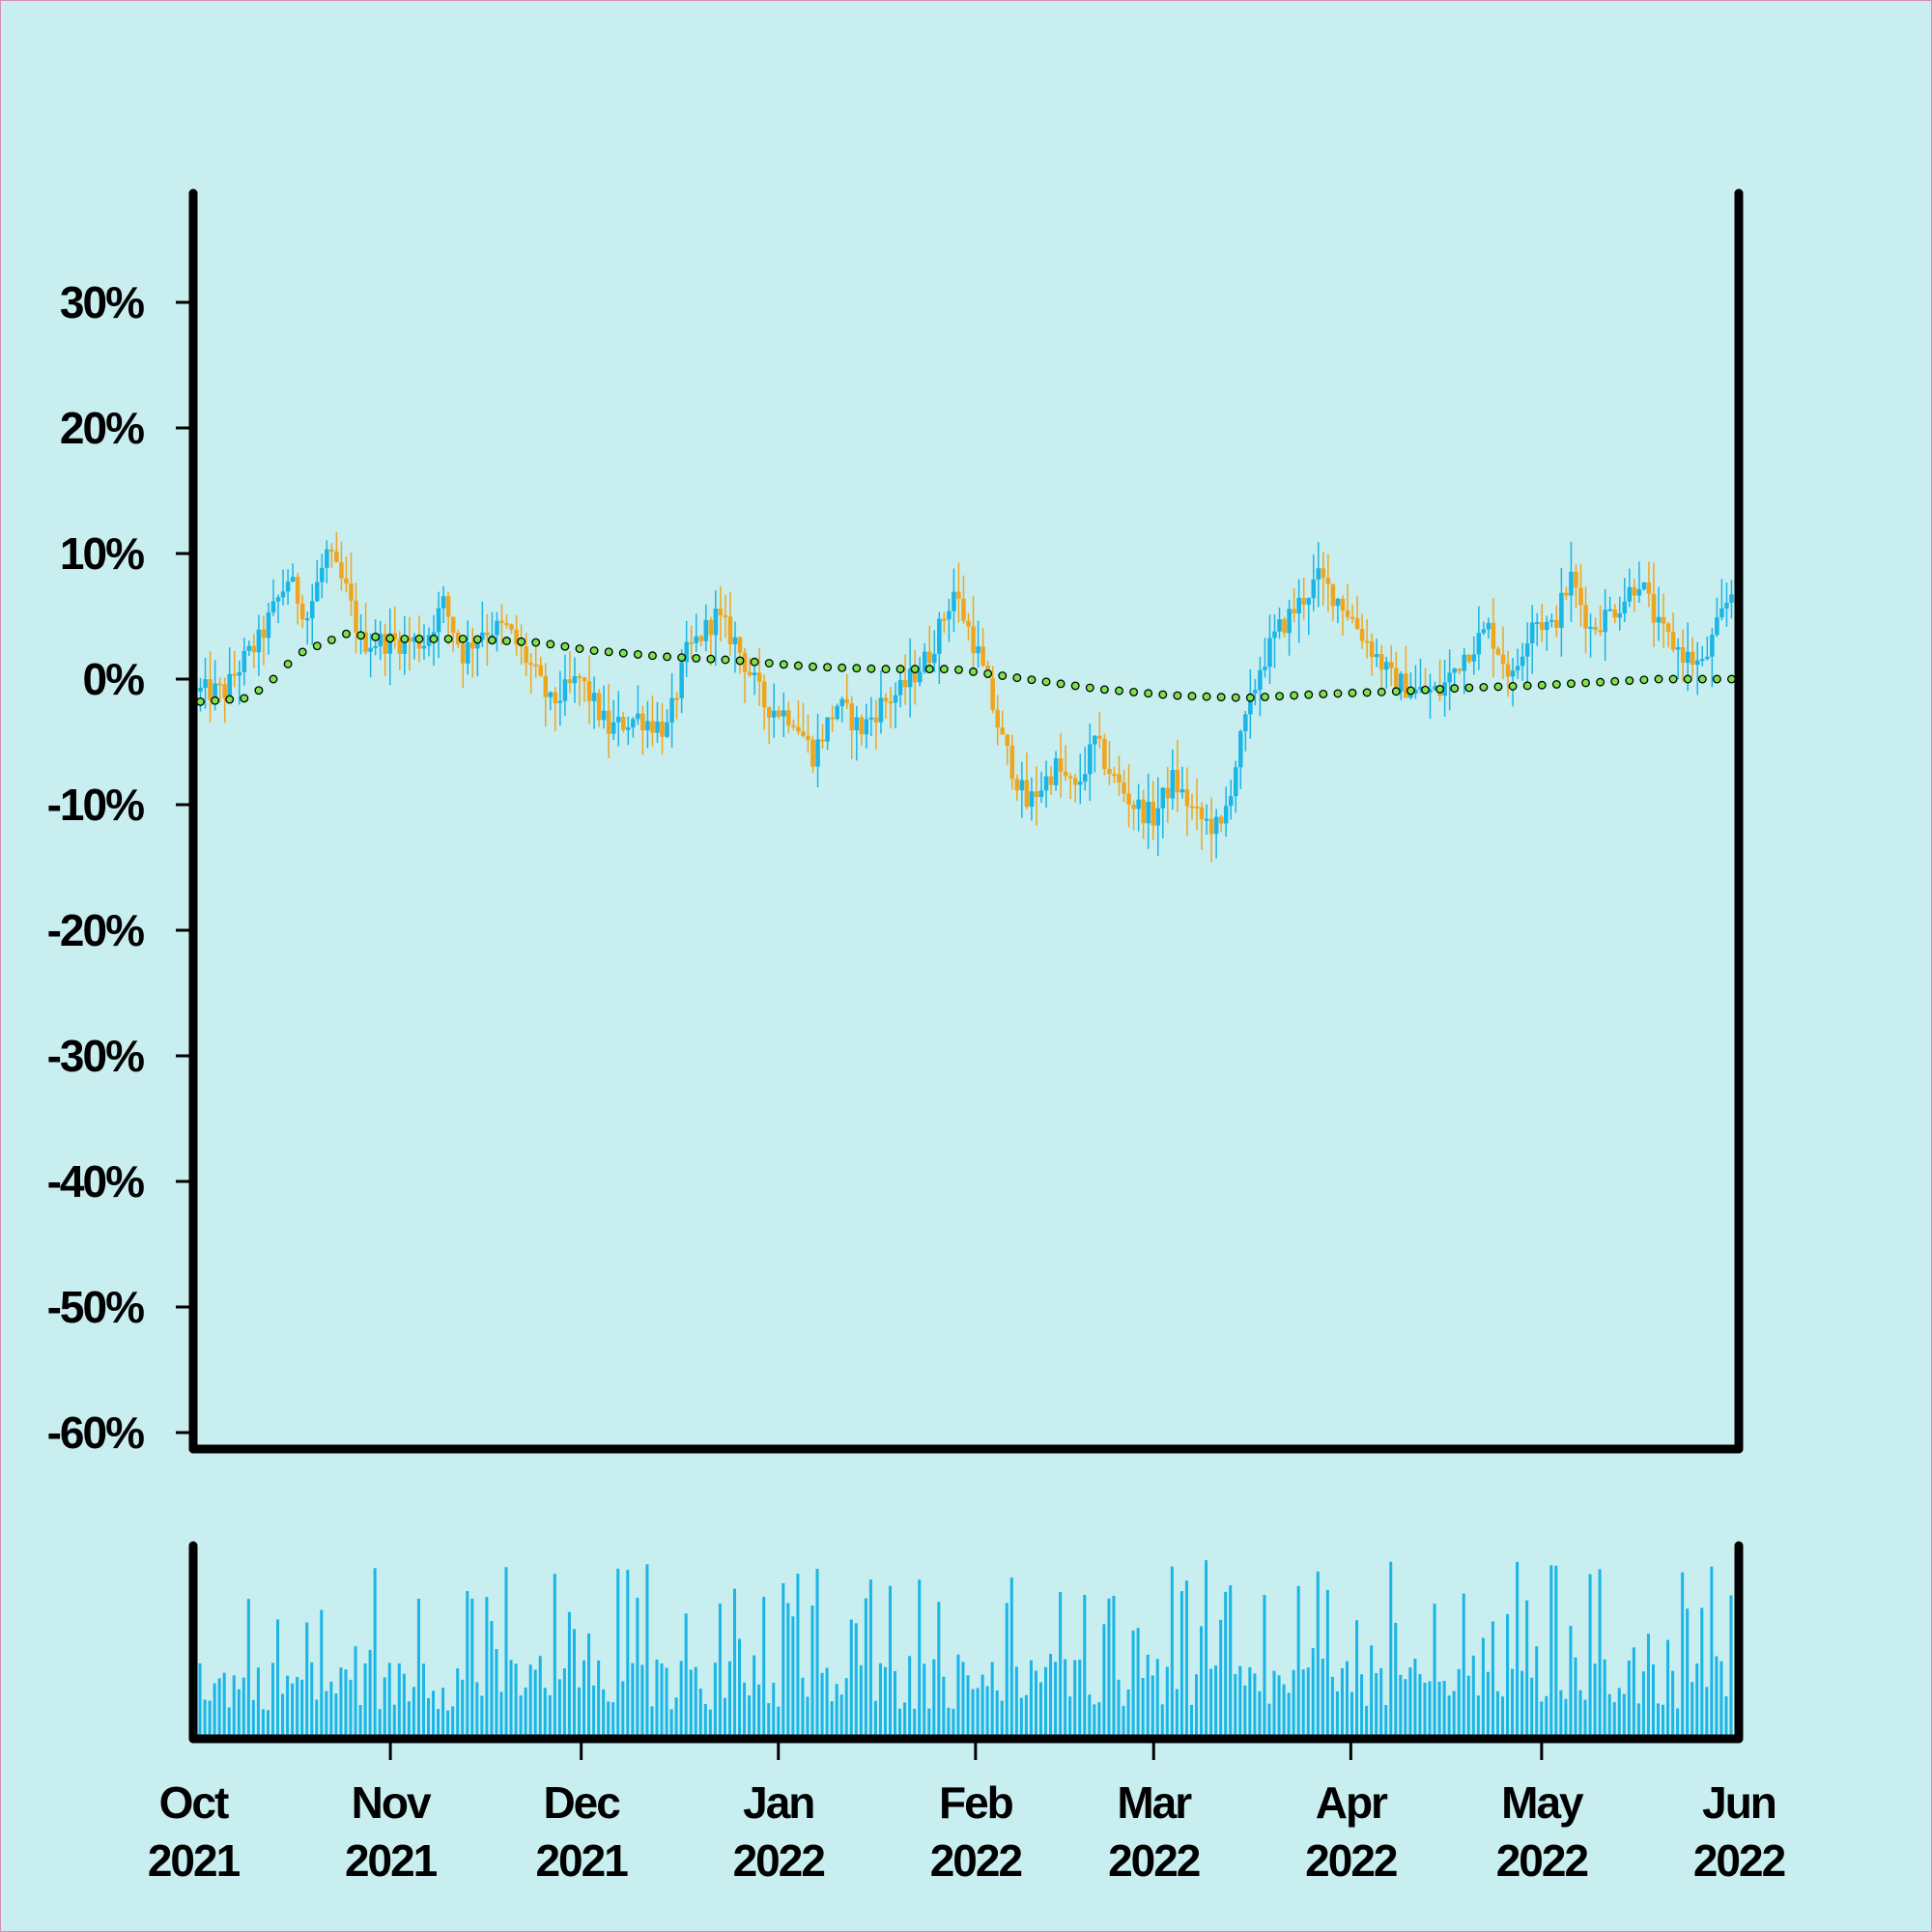 This screenshot has width=1932, height=1932. I want to click on x-tick-month-label: Oct, so click(194, 1802).